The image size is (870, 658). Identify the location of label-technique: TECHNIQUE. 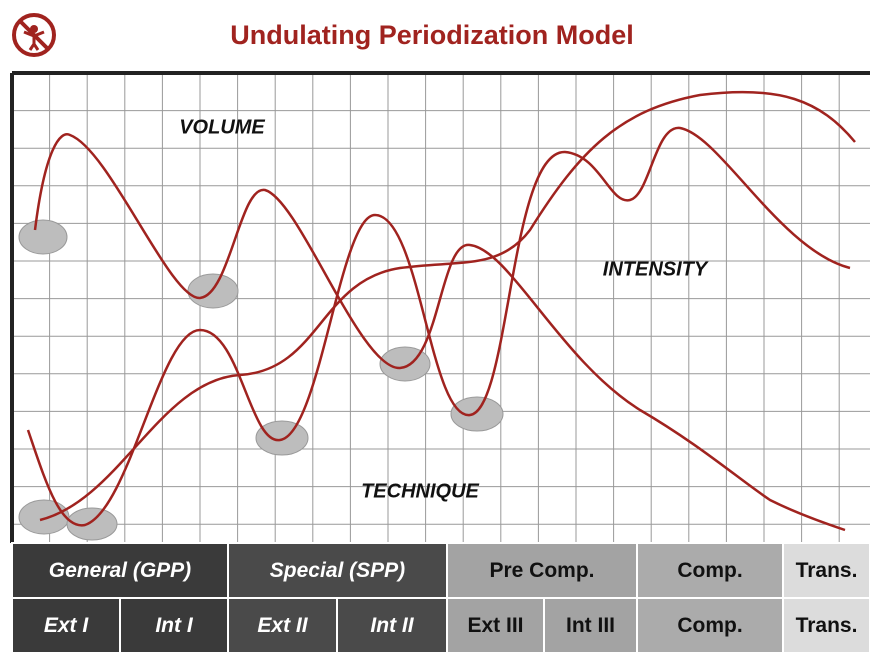
(420, 491).